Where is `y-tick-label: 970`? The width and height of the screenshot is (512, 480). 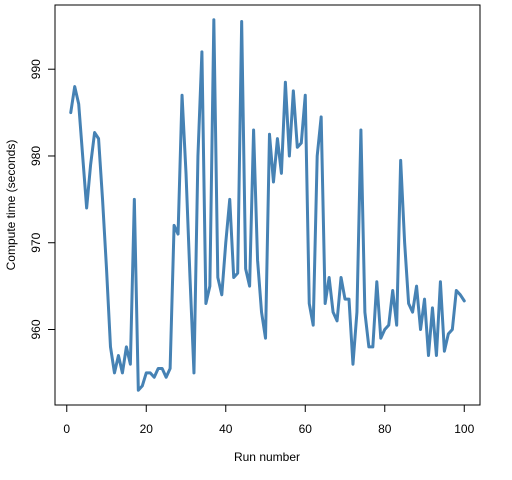
y-tick-label: 970 is located at coordinates (36, 242).